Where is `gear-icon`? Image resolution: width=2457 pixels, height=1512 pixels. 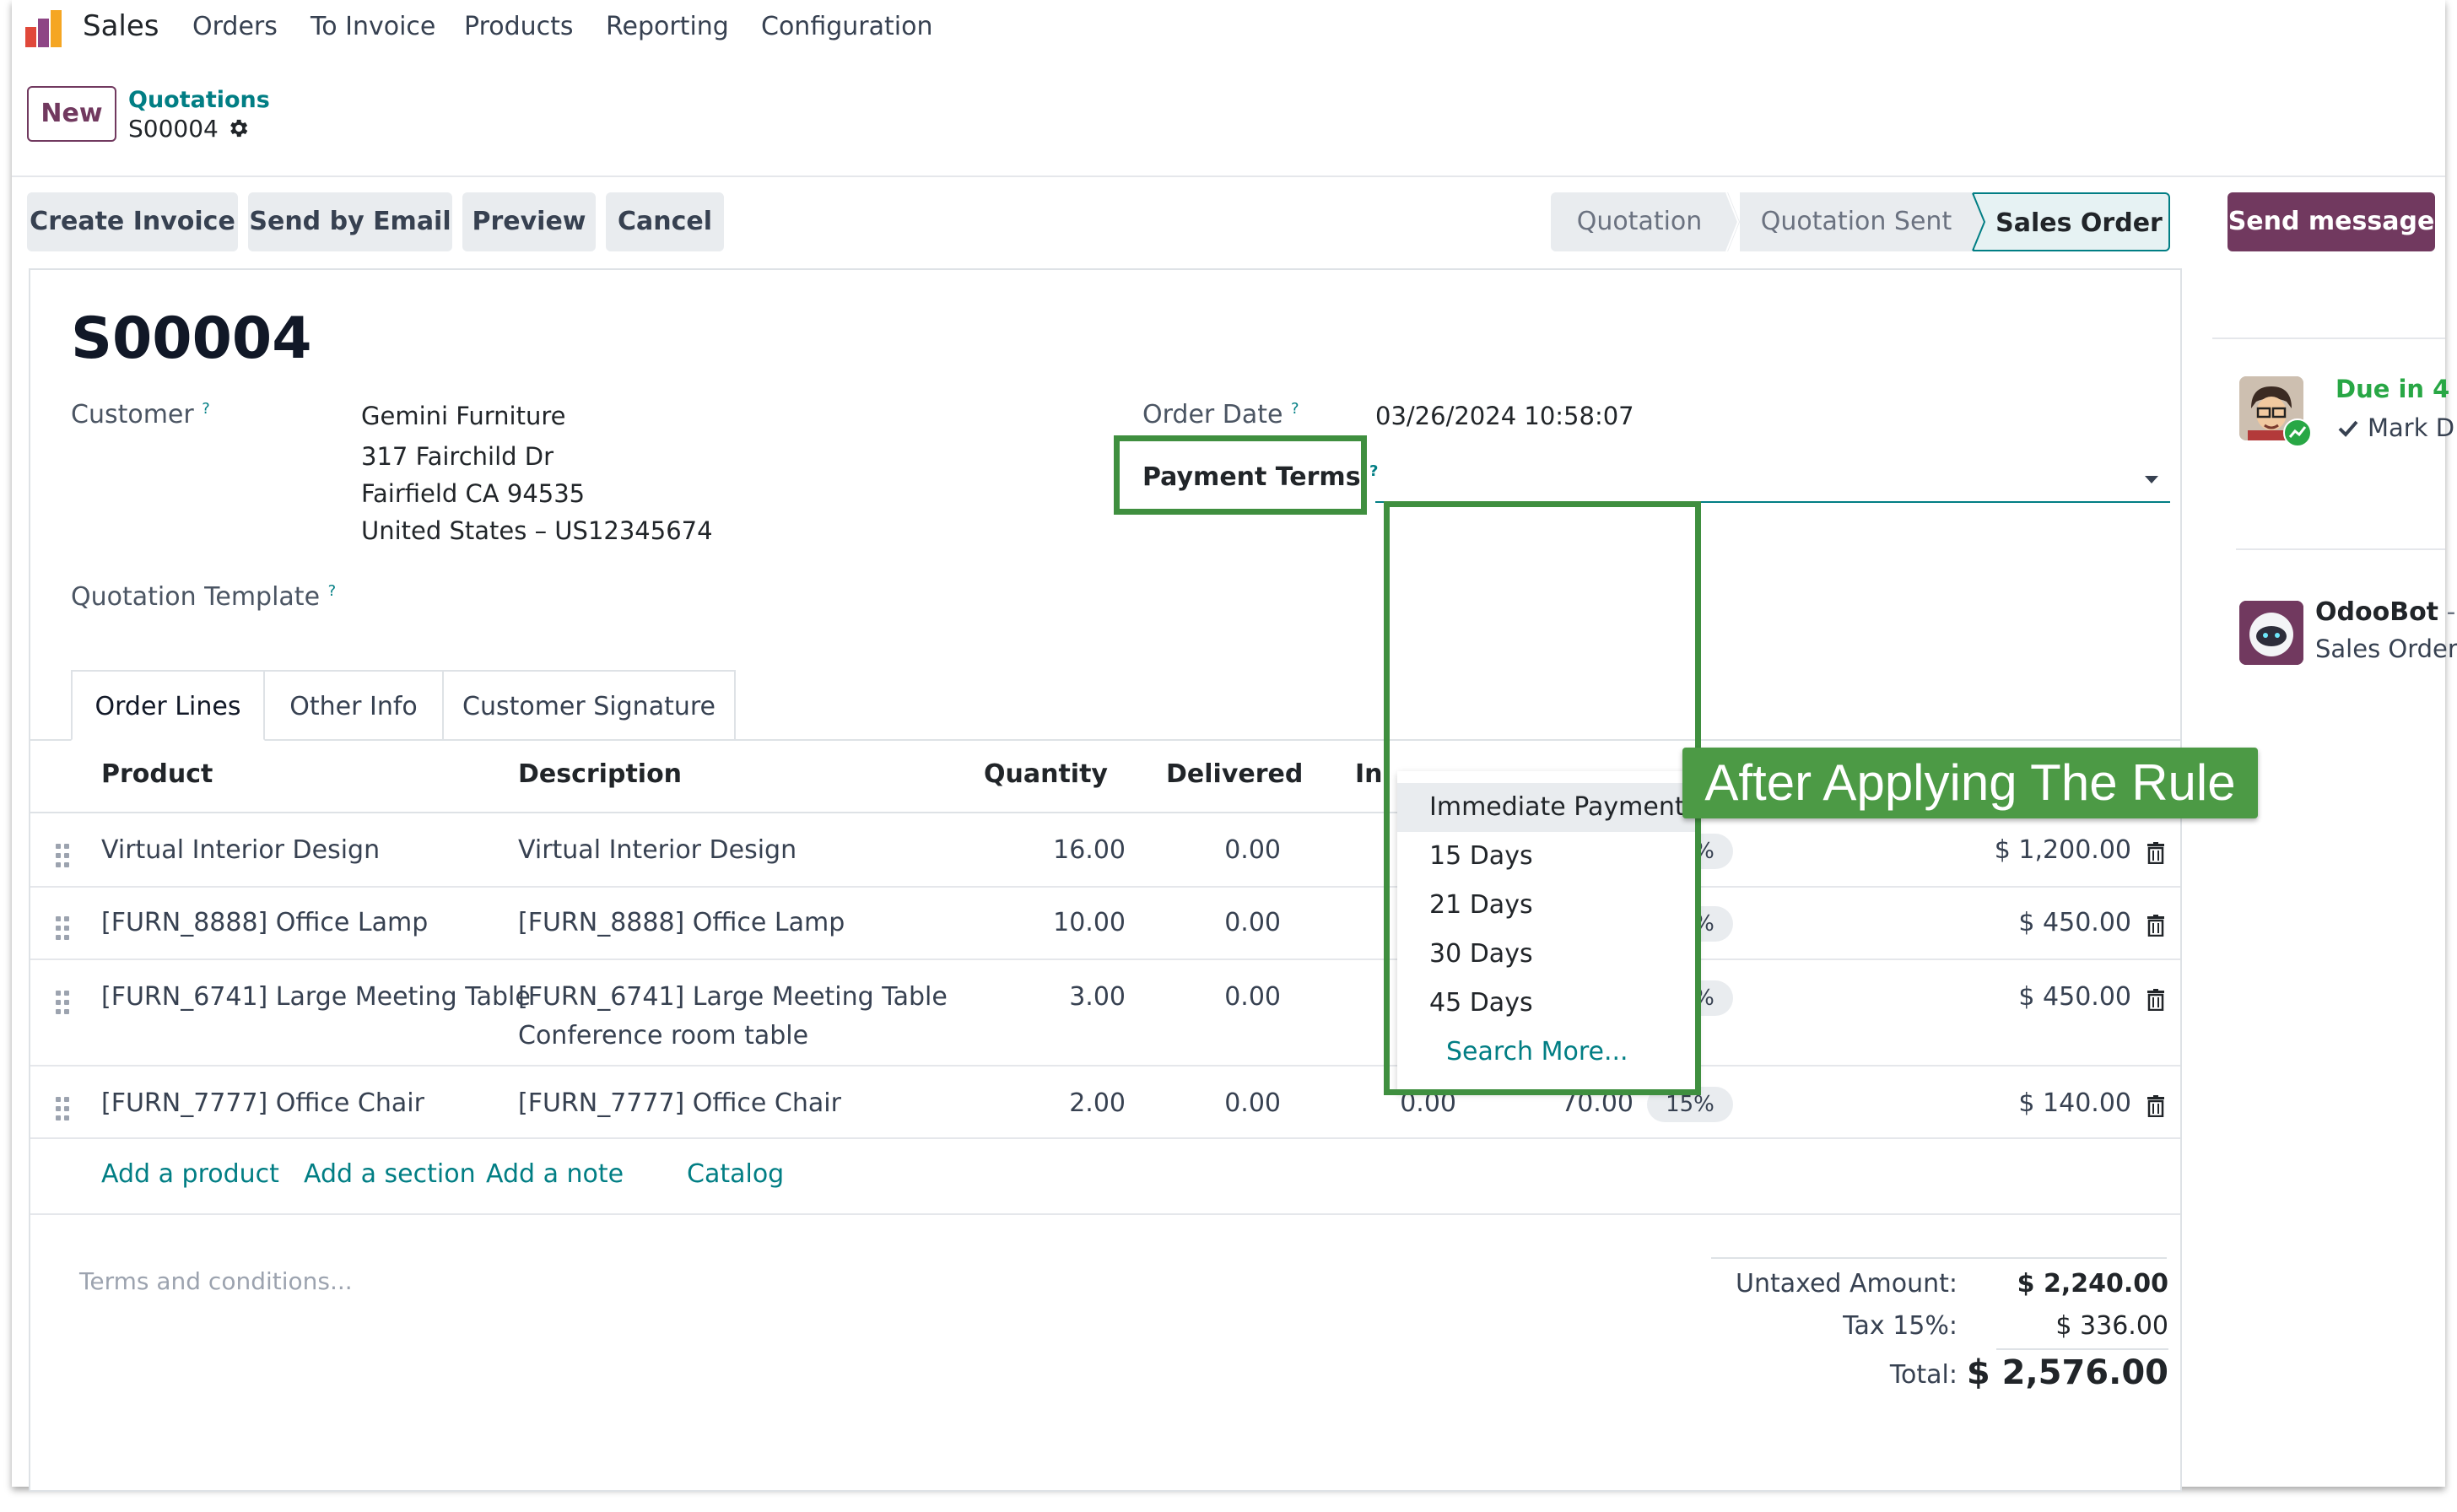
gear-icon is located at coordinates (238, 128).